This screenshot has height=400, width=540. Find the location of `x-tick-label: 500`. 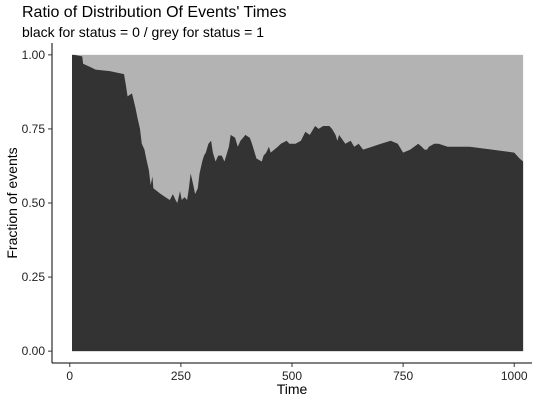

x-tick-label: 500 is located at coordinates (292, 376).